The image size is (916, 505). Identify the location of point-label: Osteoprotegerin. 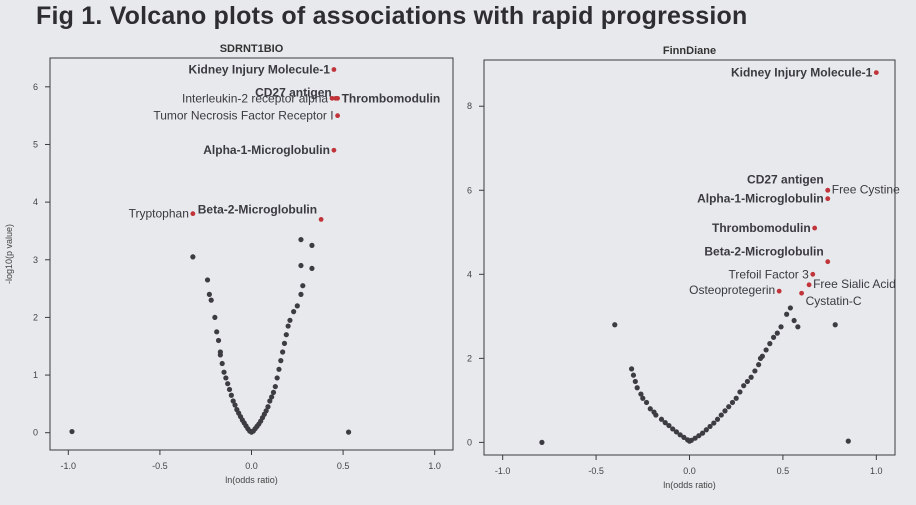
(732, 290).